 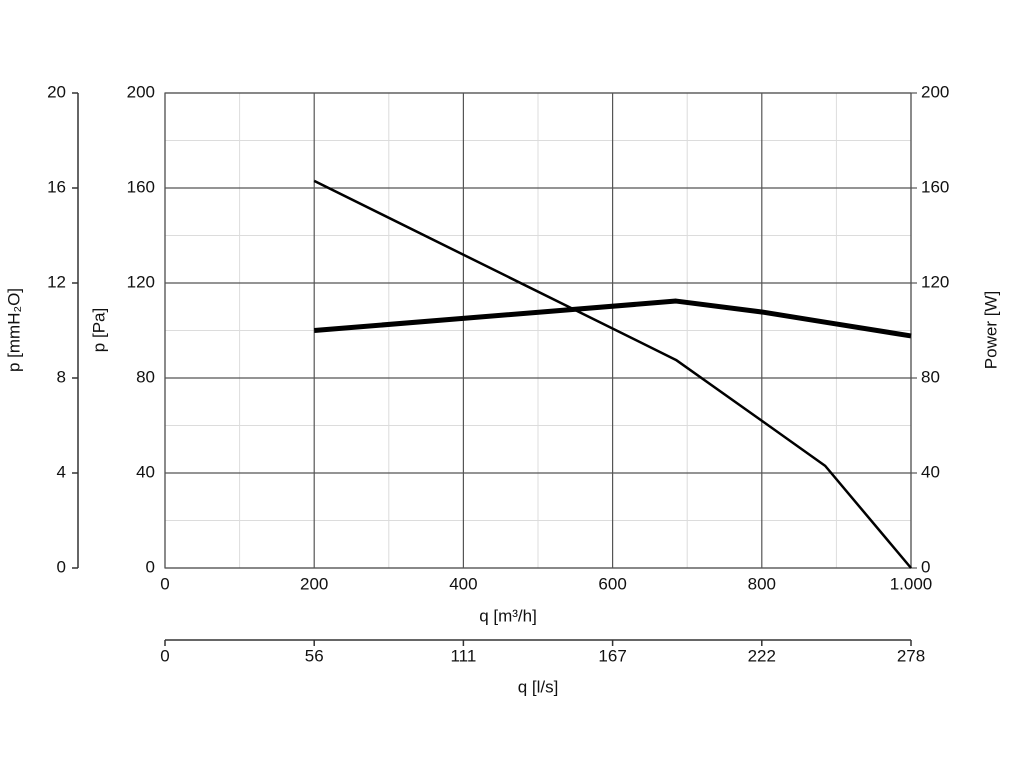 I want to click on y3-axis-label: p [mmH₂O], so click(x=13, y=330).